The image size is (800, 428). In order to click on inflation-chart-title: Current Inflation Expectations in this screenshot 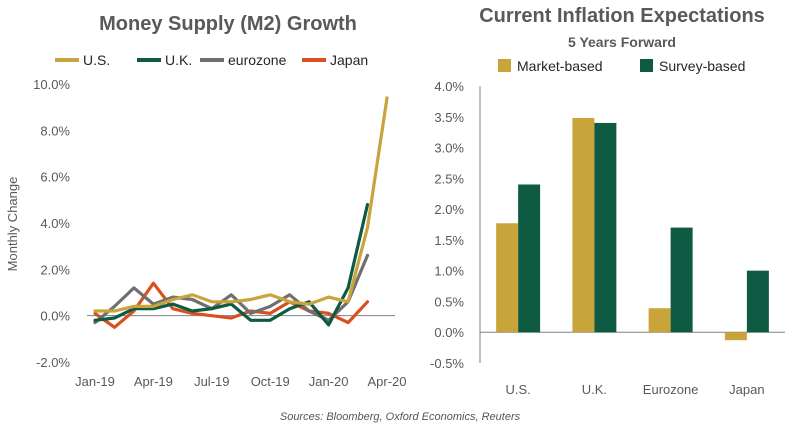, I will do `click(622, 16)`.